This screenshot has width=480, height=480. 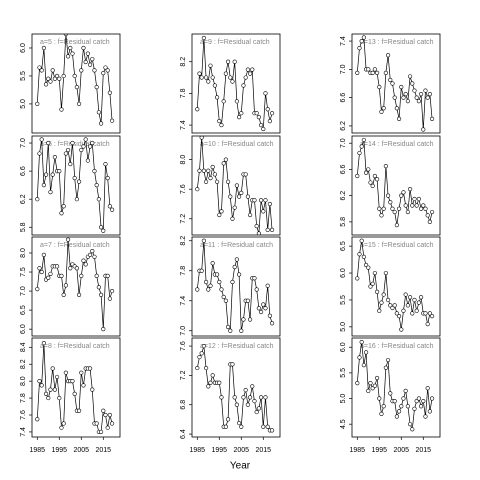 What do you see at coordinates (183, 405) in the screenshot?
I see `y-tick-label: 6.8` at bounding box center [183, 405].